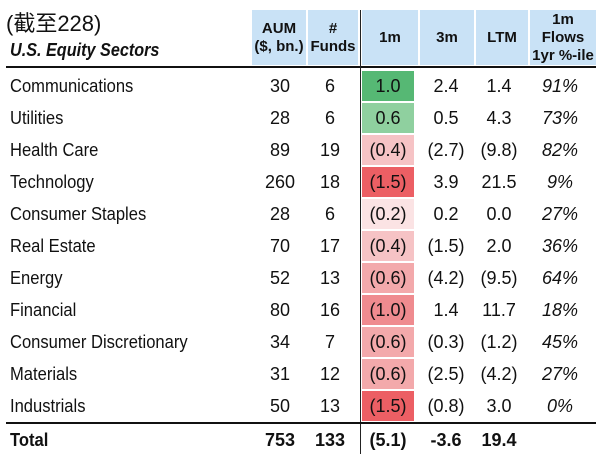 The height and width of the screenshot is (456, 600). Describe the element at coordinates (330, 439) in the screenshot. I see `total-funds: 133` at that location.